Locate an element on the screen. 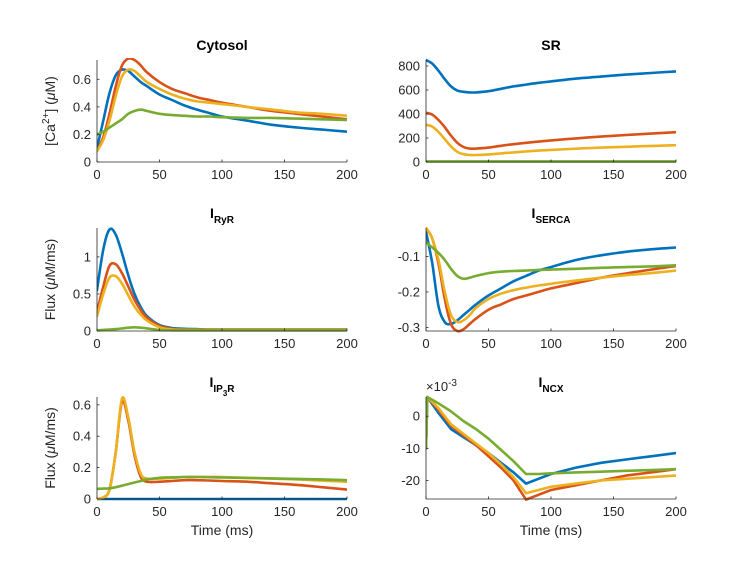  y-axis-label: [Ca2+] (μM) is located at coordinates (49, 111).